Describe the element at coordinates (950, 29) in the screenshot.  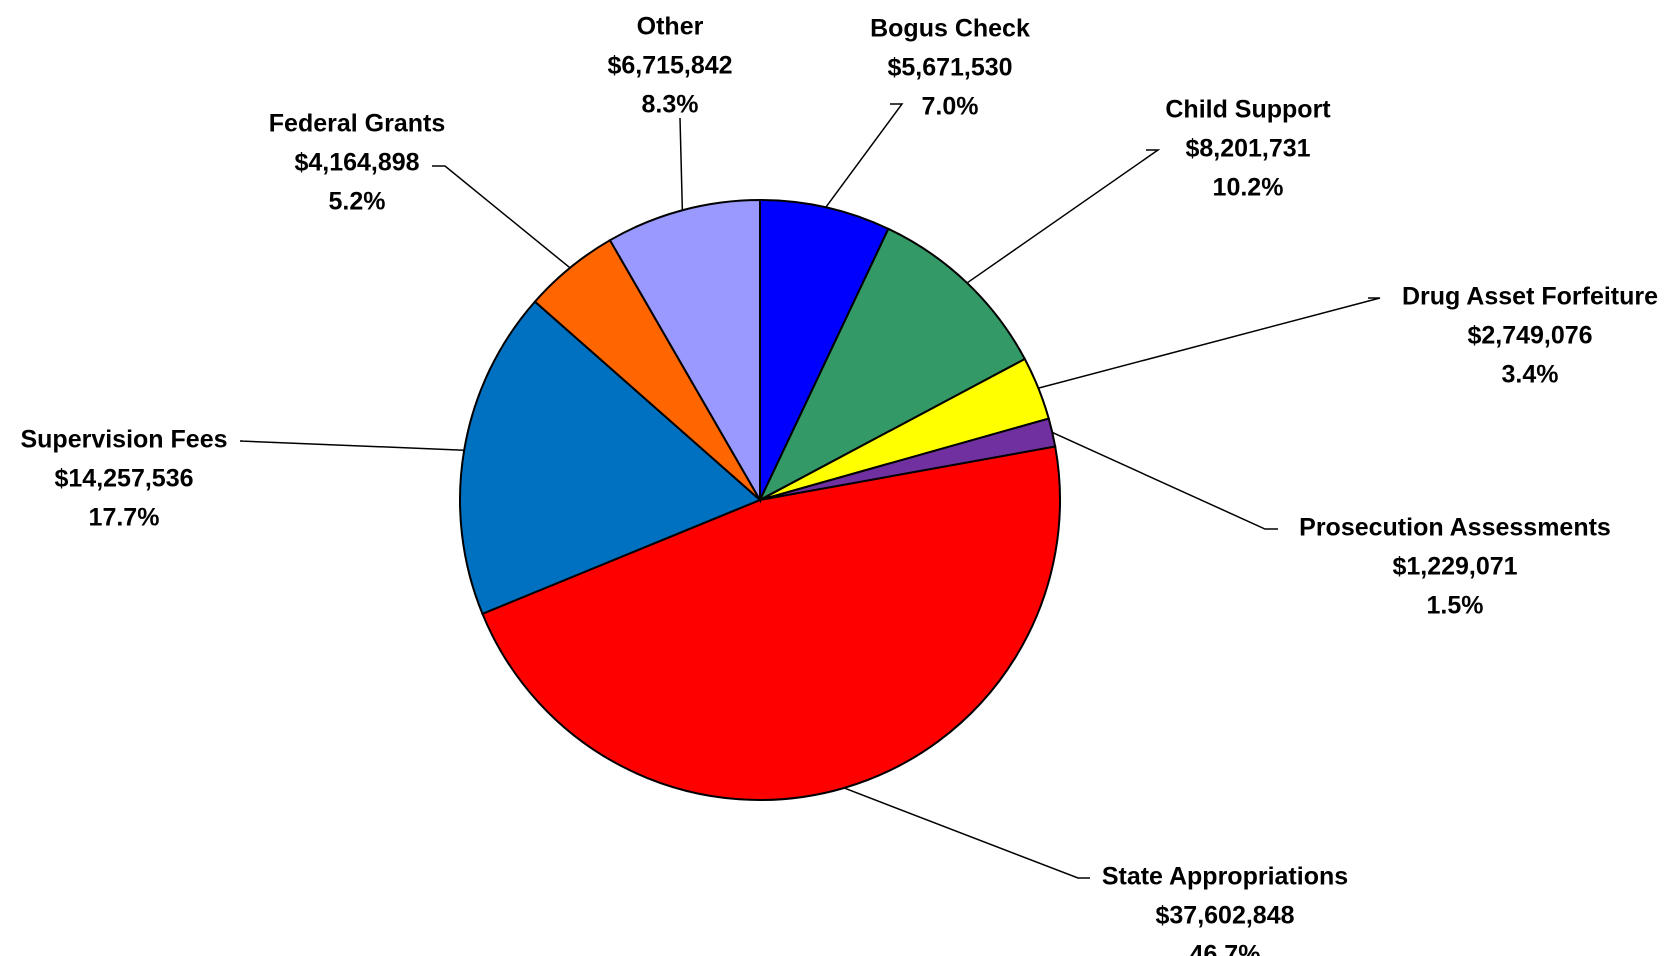
I see `slice-label-bogus-check: Bogus Check` at that location.